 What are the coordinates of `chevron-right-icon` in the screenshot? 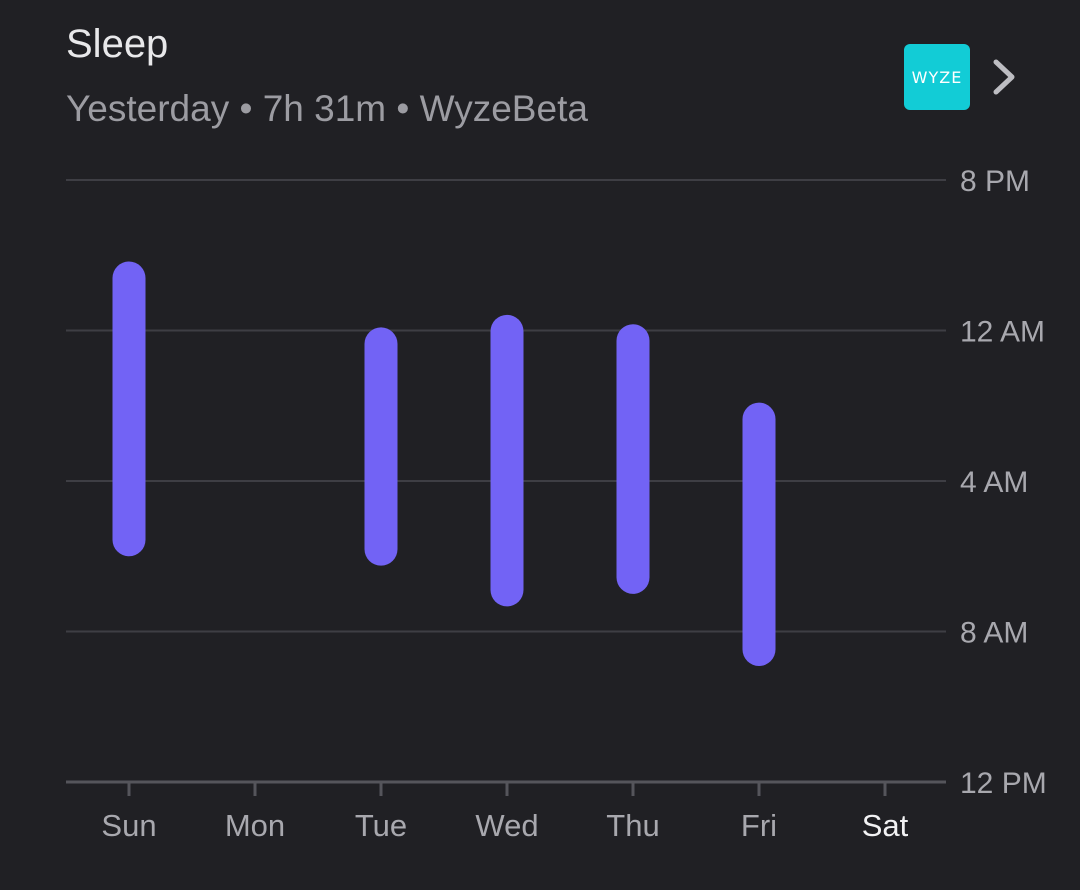 It's located at (1004, 77).